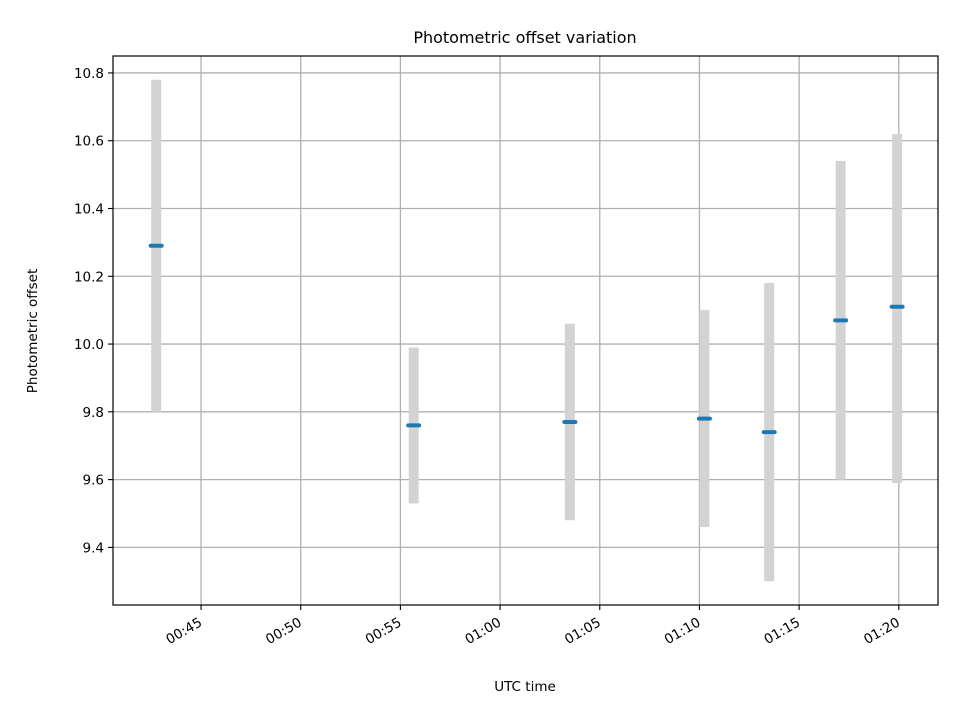 Image resolution: width=960 pixels, height=720 pixels. I want to click on y-tick-label: 10.6, so click(89, 142).